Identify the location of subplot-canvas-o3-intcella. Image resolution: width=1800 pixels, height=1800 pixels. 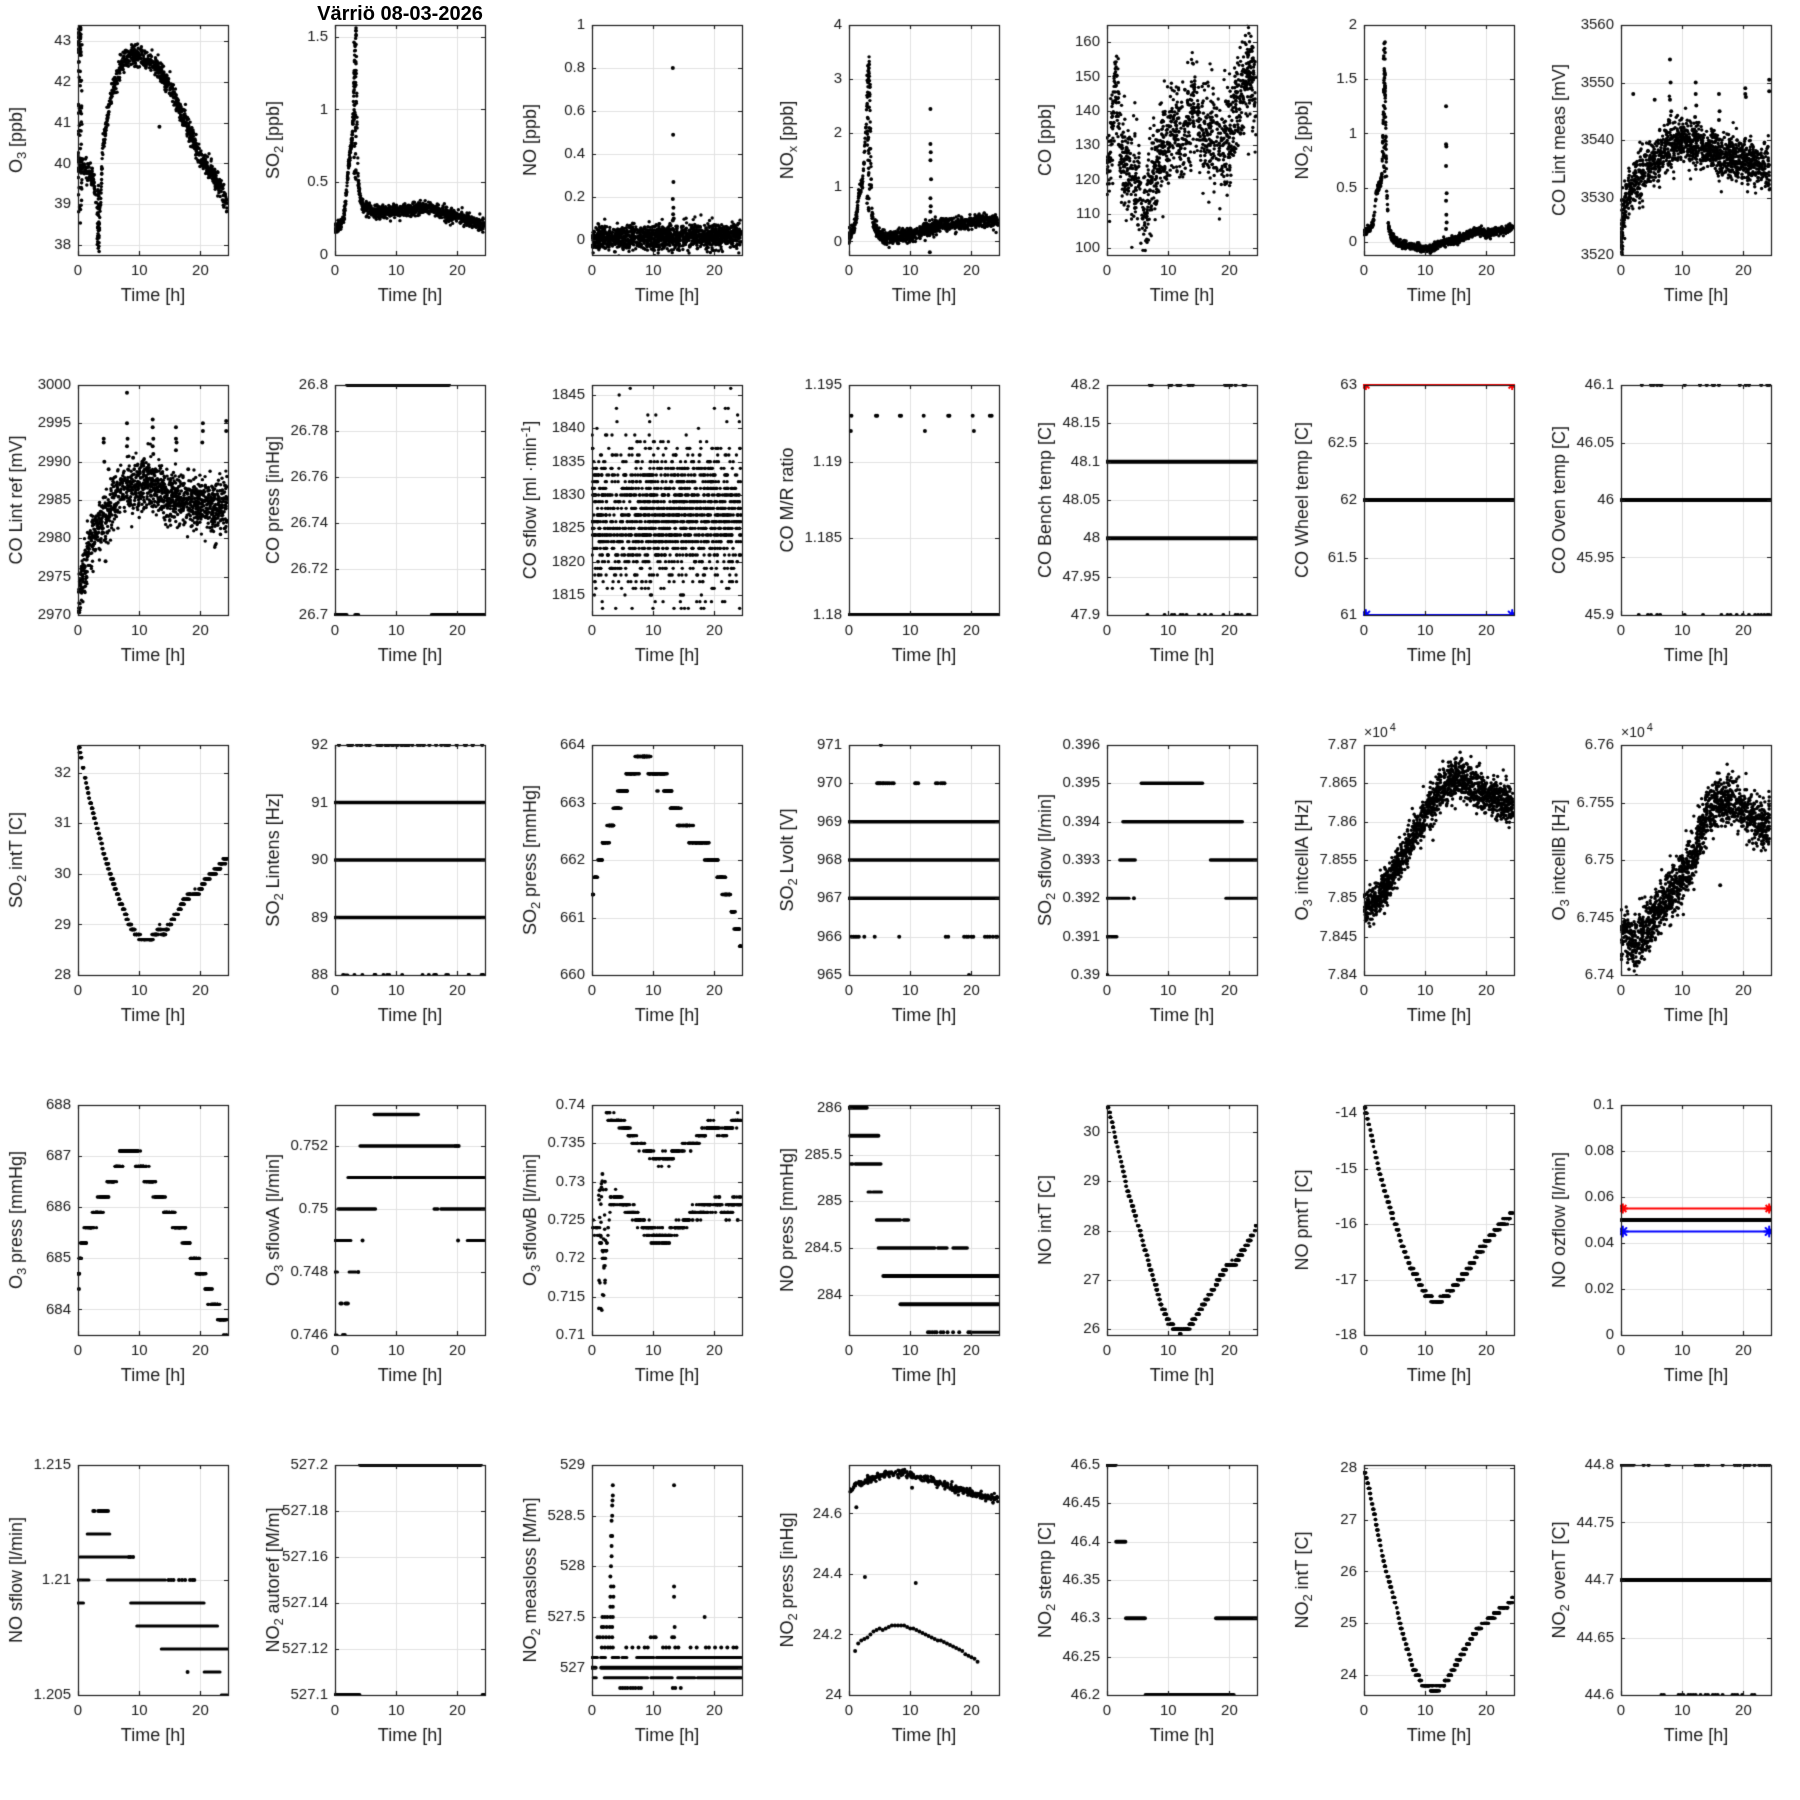
(1415, 900).